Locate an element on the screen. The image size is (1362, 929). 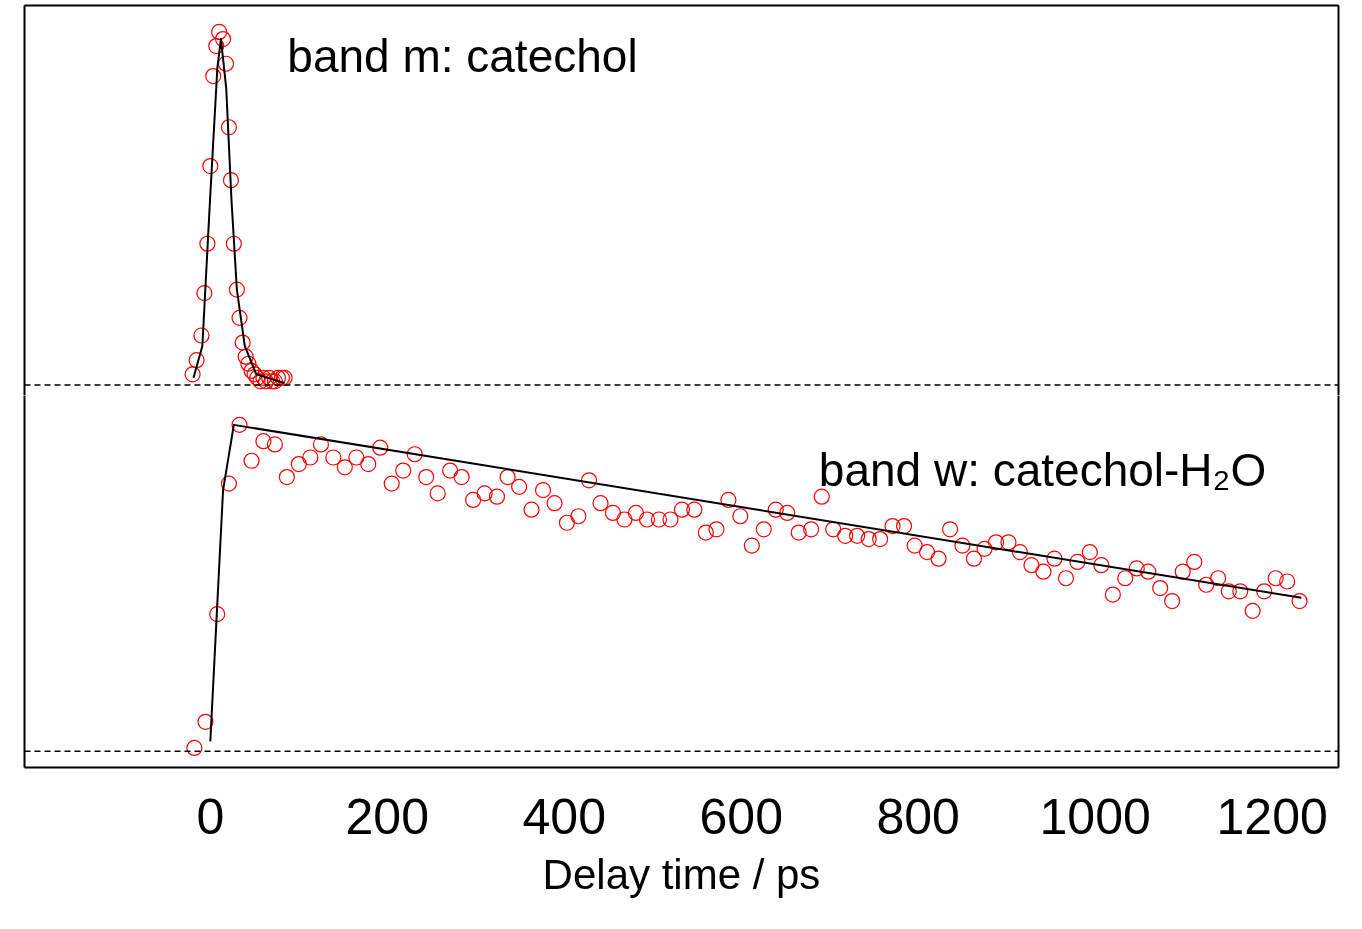
x-tick-label: 600 is located at coordinates (741, 816).